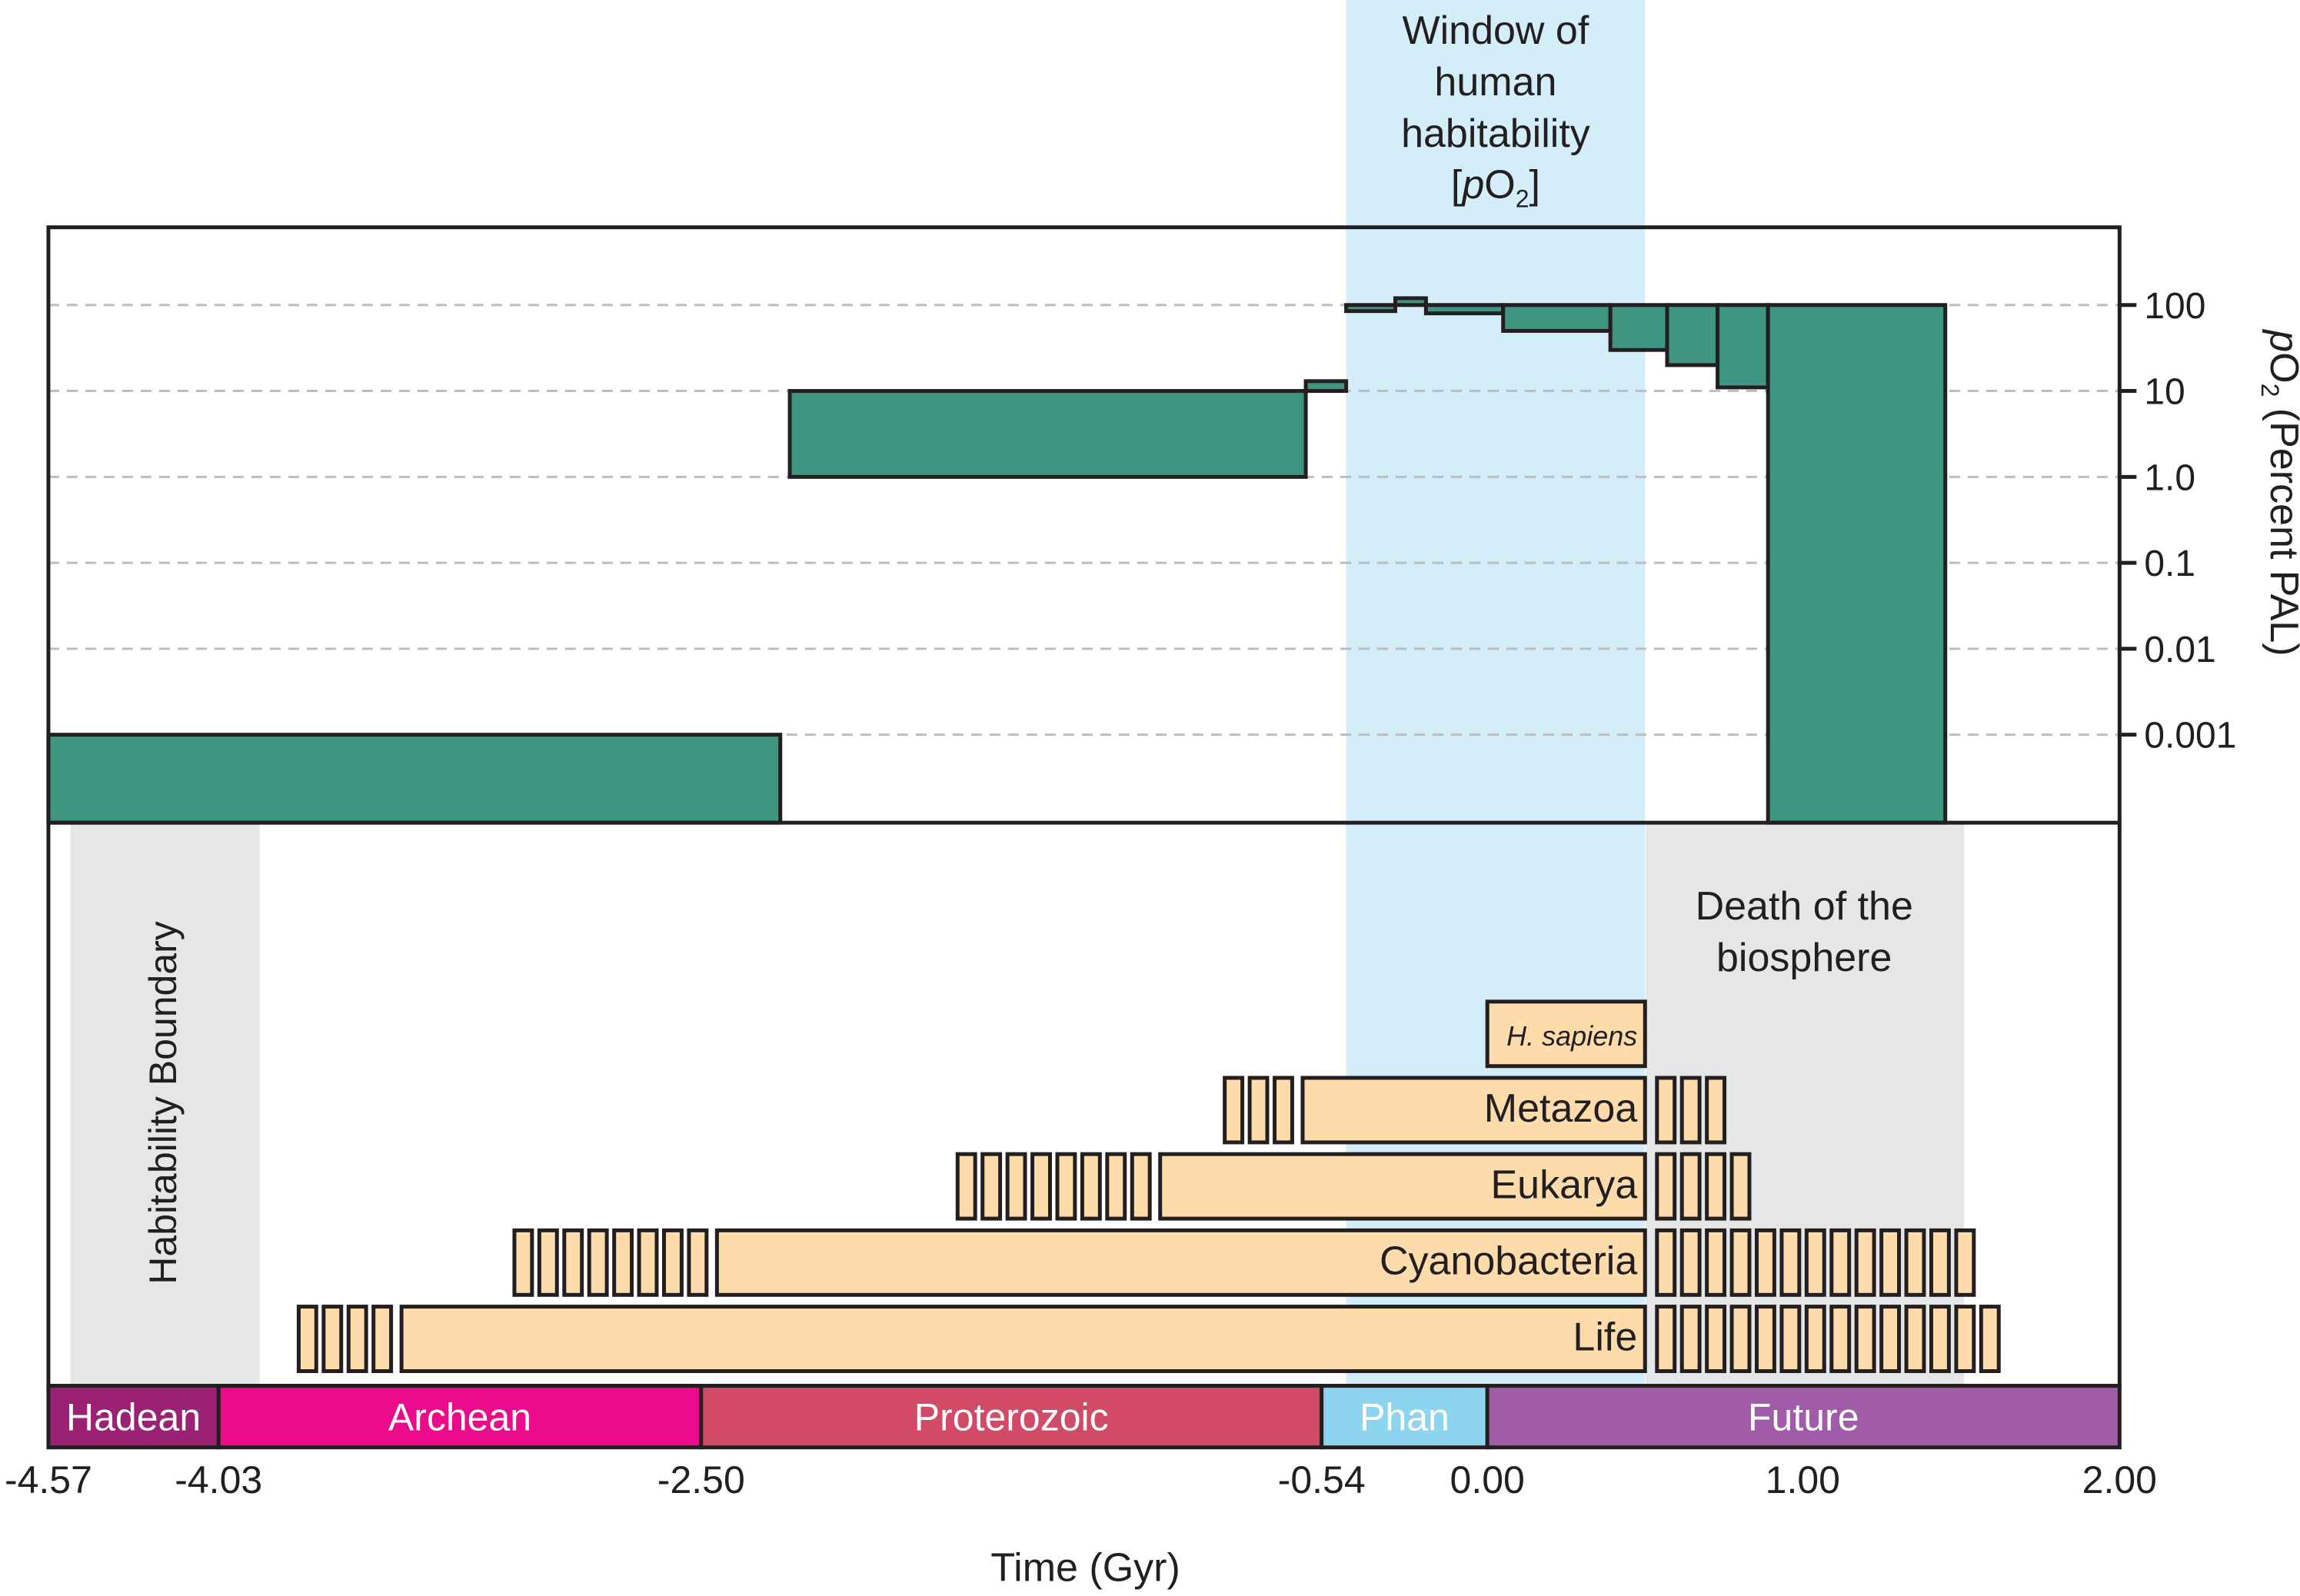 The image size is (2300, 1596). What do you see at coordinates (1561, 1108) in the screenshot?
I see `life-range-label: Metazoa` at bounding box center [1561, 1108].